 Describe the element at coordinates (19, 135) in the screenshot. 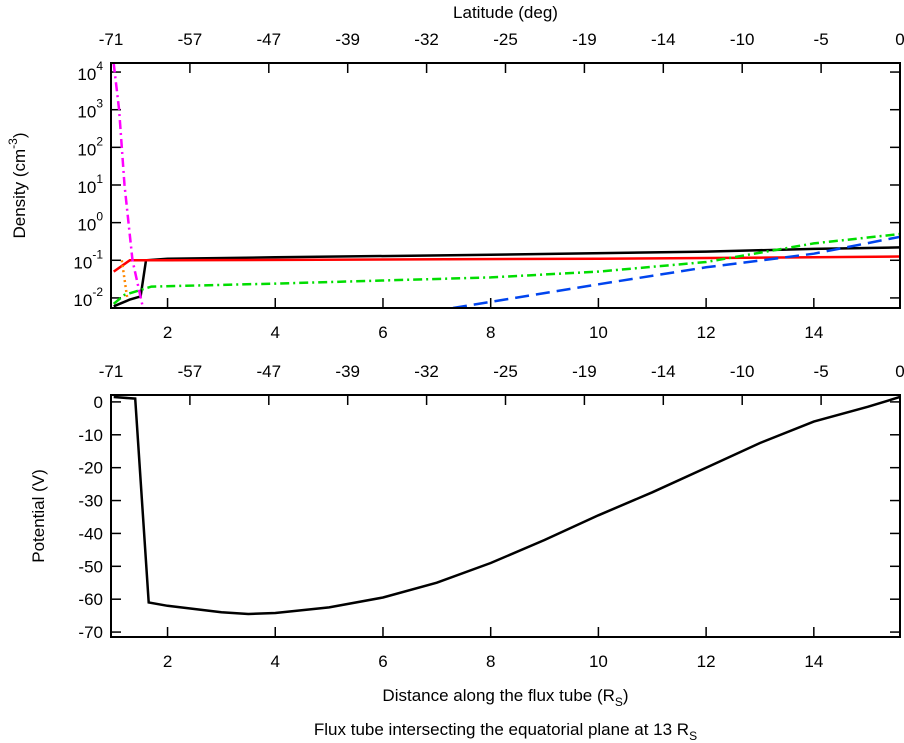

I see `y-axis-title-tail: )` at that location.